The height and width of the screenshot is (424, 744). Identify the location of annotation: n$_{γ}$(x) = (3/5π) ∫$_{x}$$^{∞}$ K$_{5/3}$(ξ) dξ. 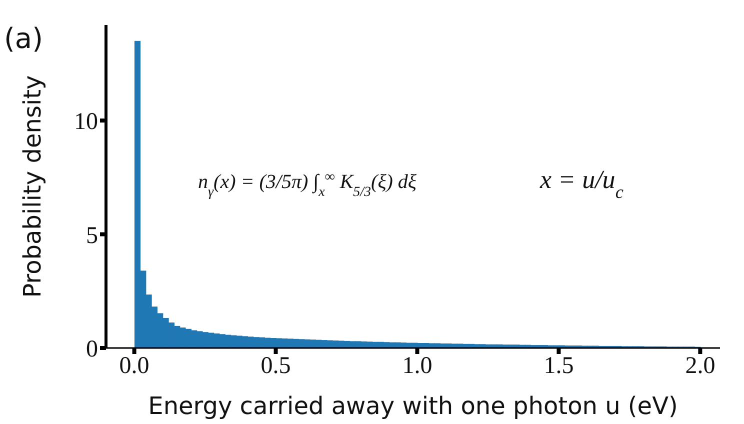
(307, 185).